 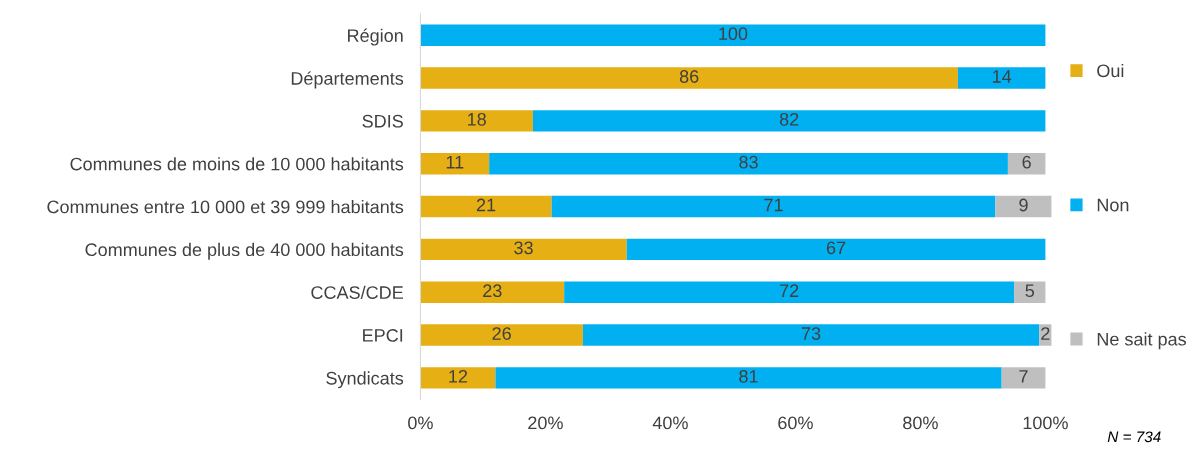 I want to click on data-label: 14, so click(x=1002, y=76).